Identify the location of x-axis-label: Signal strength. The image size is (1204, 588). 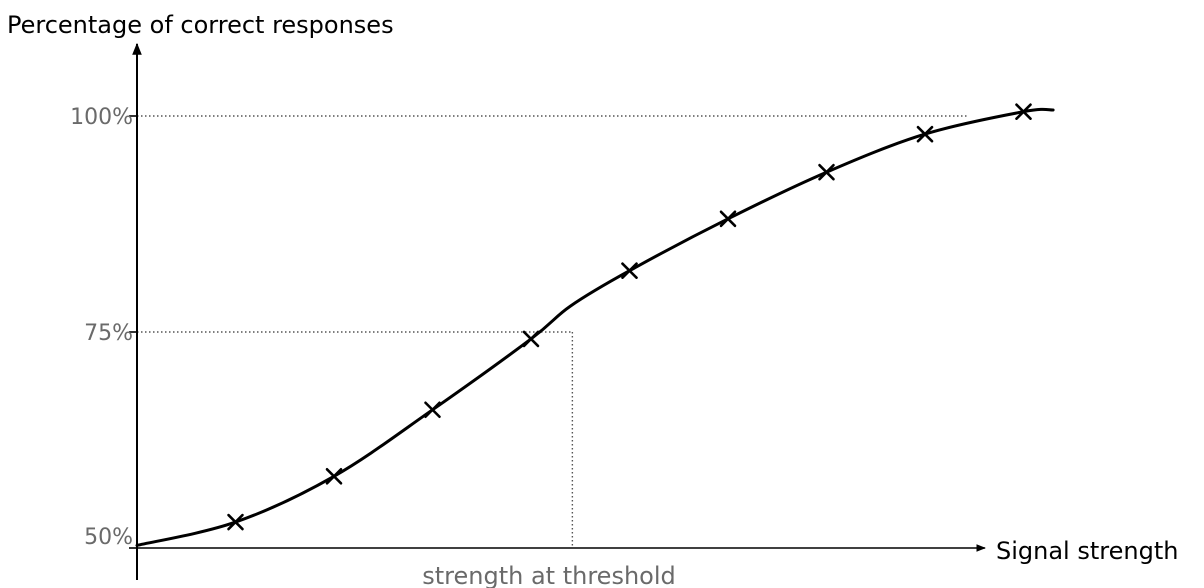
(1087, 551).